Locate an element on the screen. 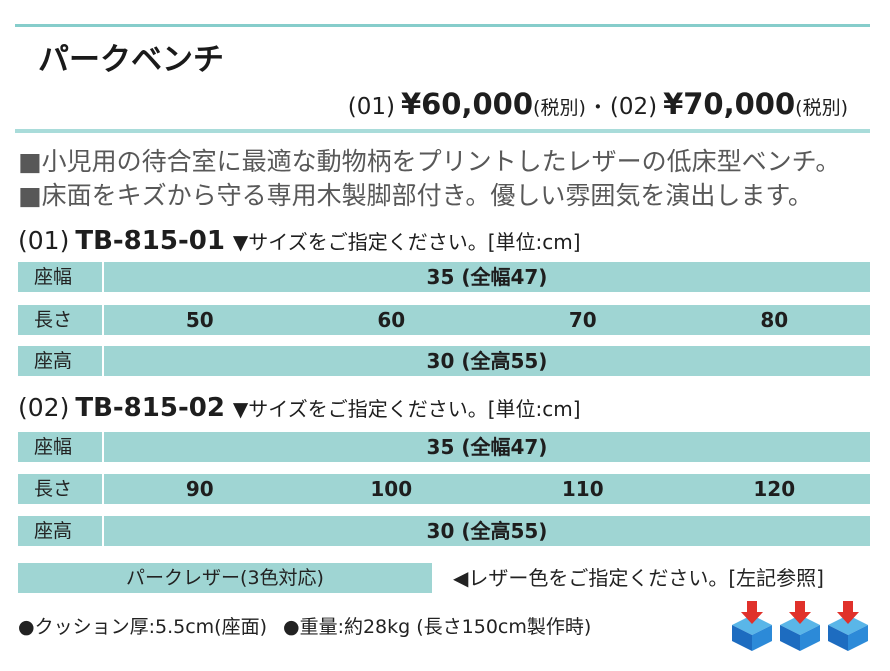 Image resolution: width=890 pixels, height=671 pixels. length-option: 110 is located at coordinates (582, 489).